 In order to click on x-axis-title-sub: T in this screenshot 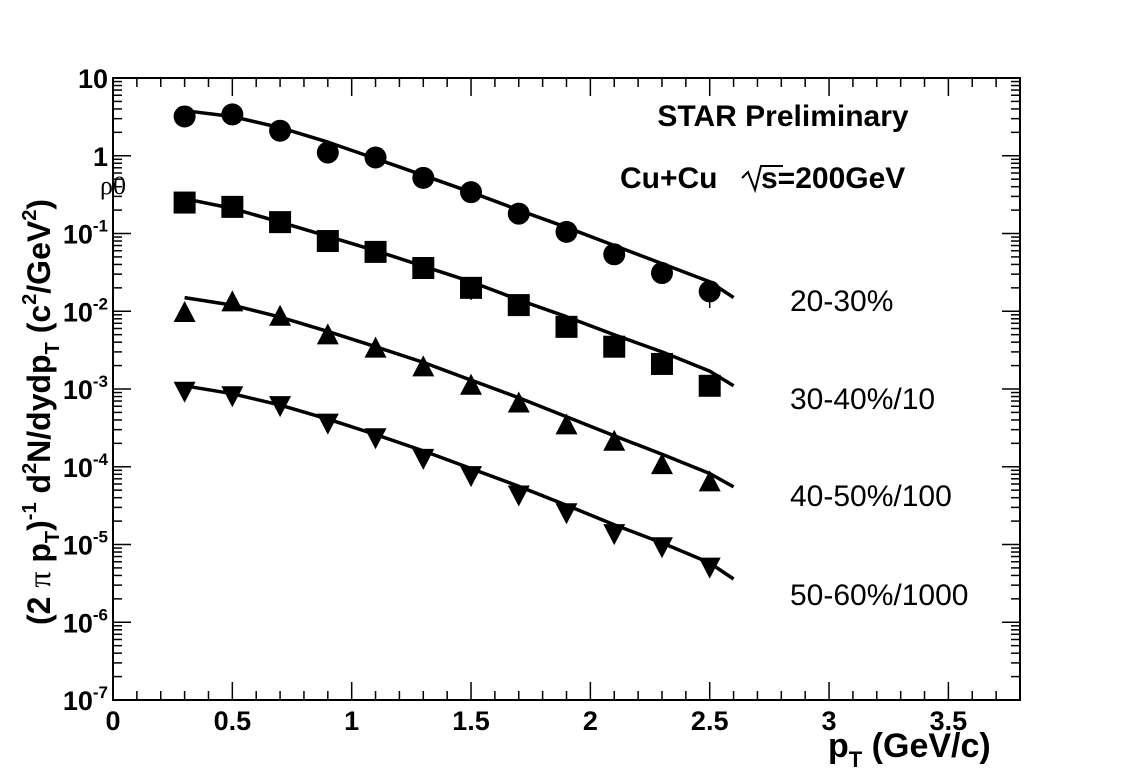, I will do `click(856, 759)`.